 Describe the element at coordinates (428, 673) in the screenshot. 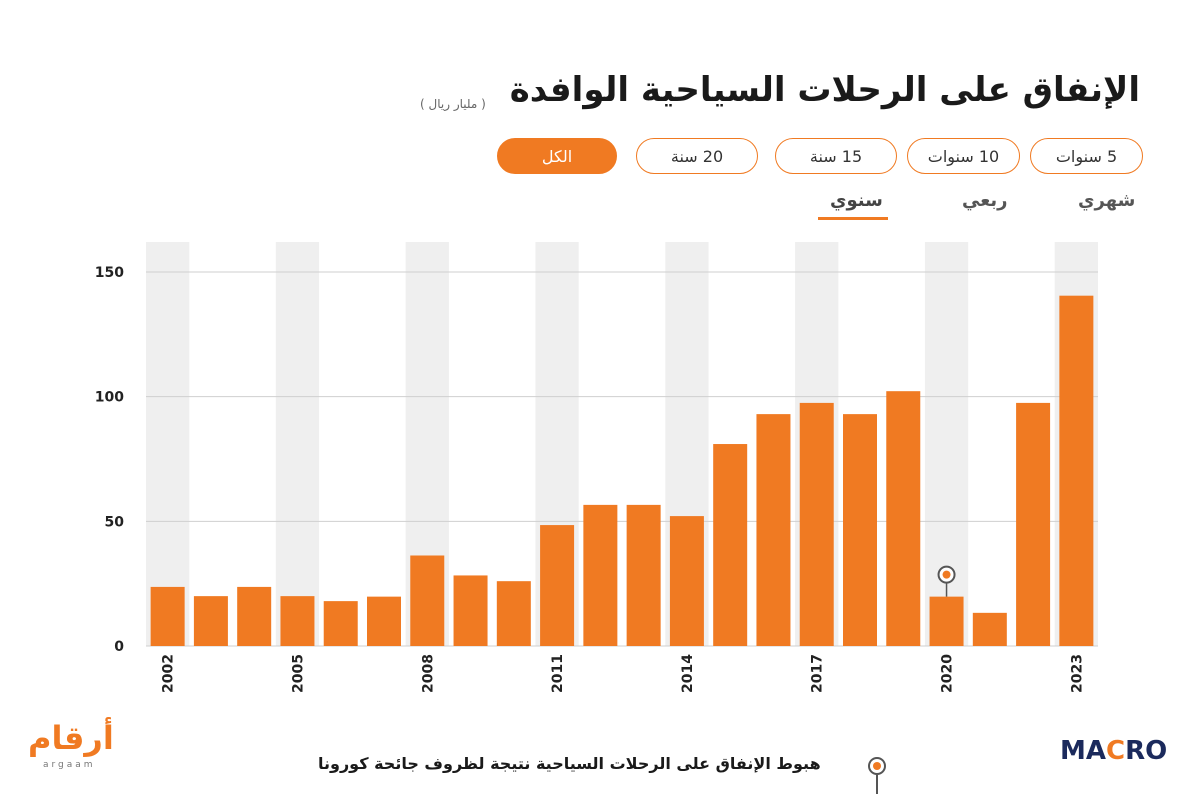

I see `x-tick-label: 2008` at that location.